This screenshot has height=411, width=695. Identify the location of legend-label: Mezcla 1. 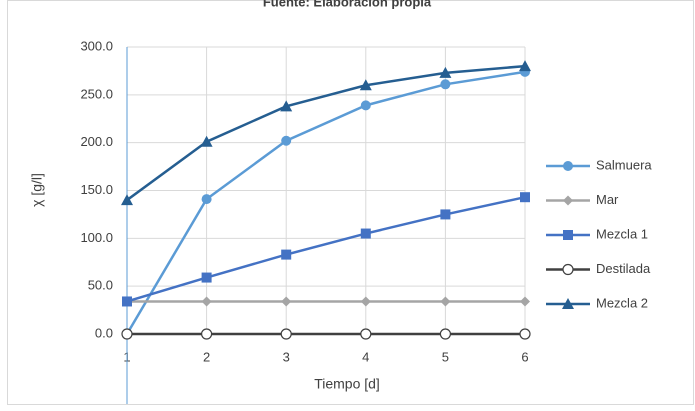
(622, 233).